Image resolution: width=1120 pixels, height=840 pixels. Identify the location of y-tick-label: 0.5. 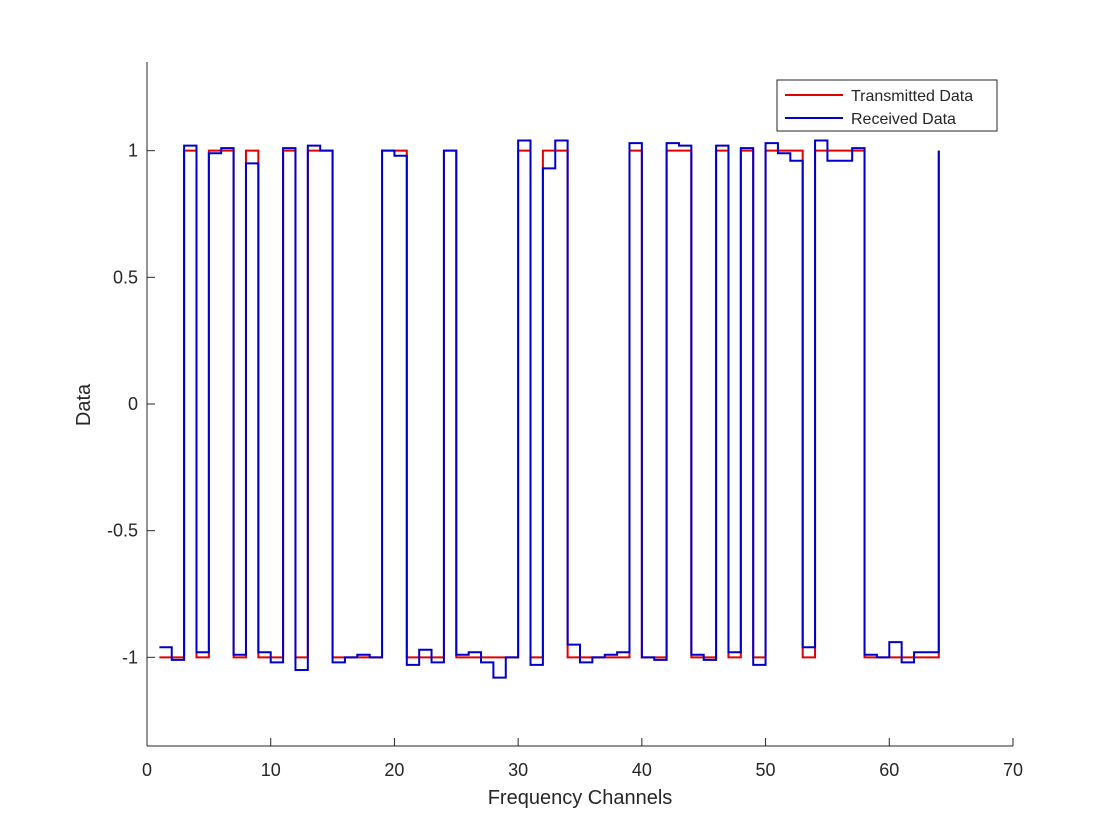
(125, 277).